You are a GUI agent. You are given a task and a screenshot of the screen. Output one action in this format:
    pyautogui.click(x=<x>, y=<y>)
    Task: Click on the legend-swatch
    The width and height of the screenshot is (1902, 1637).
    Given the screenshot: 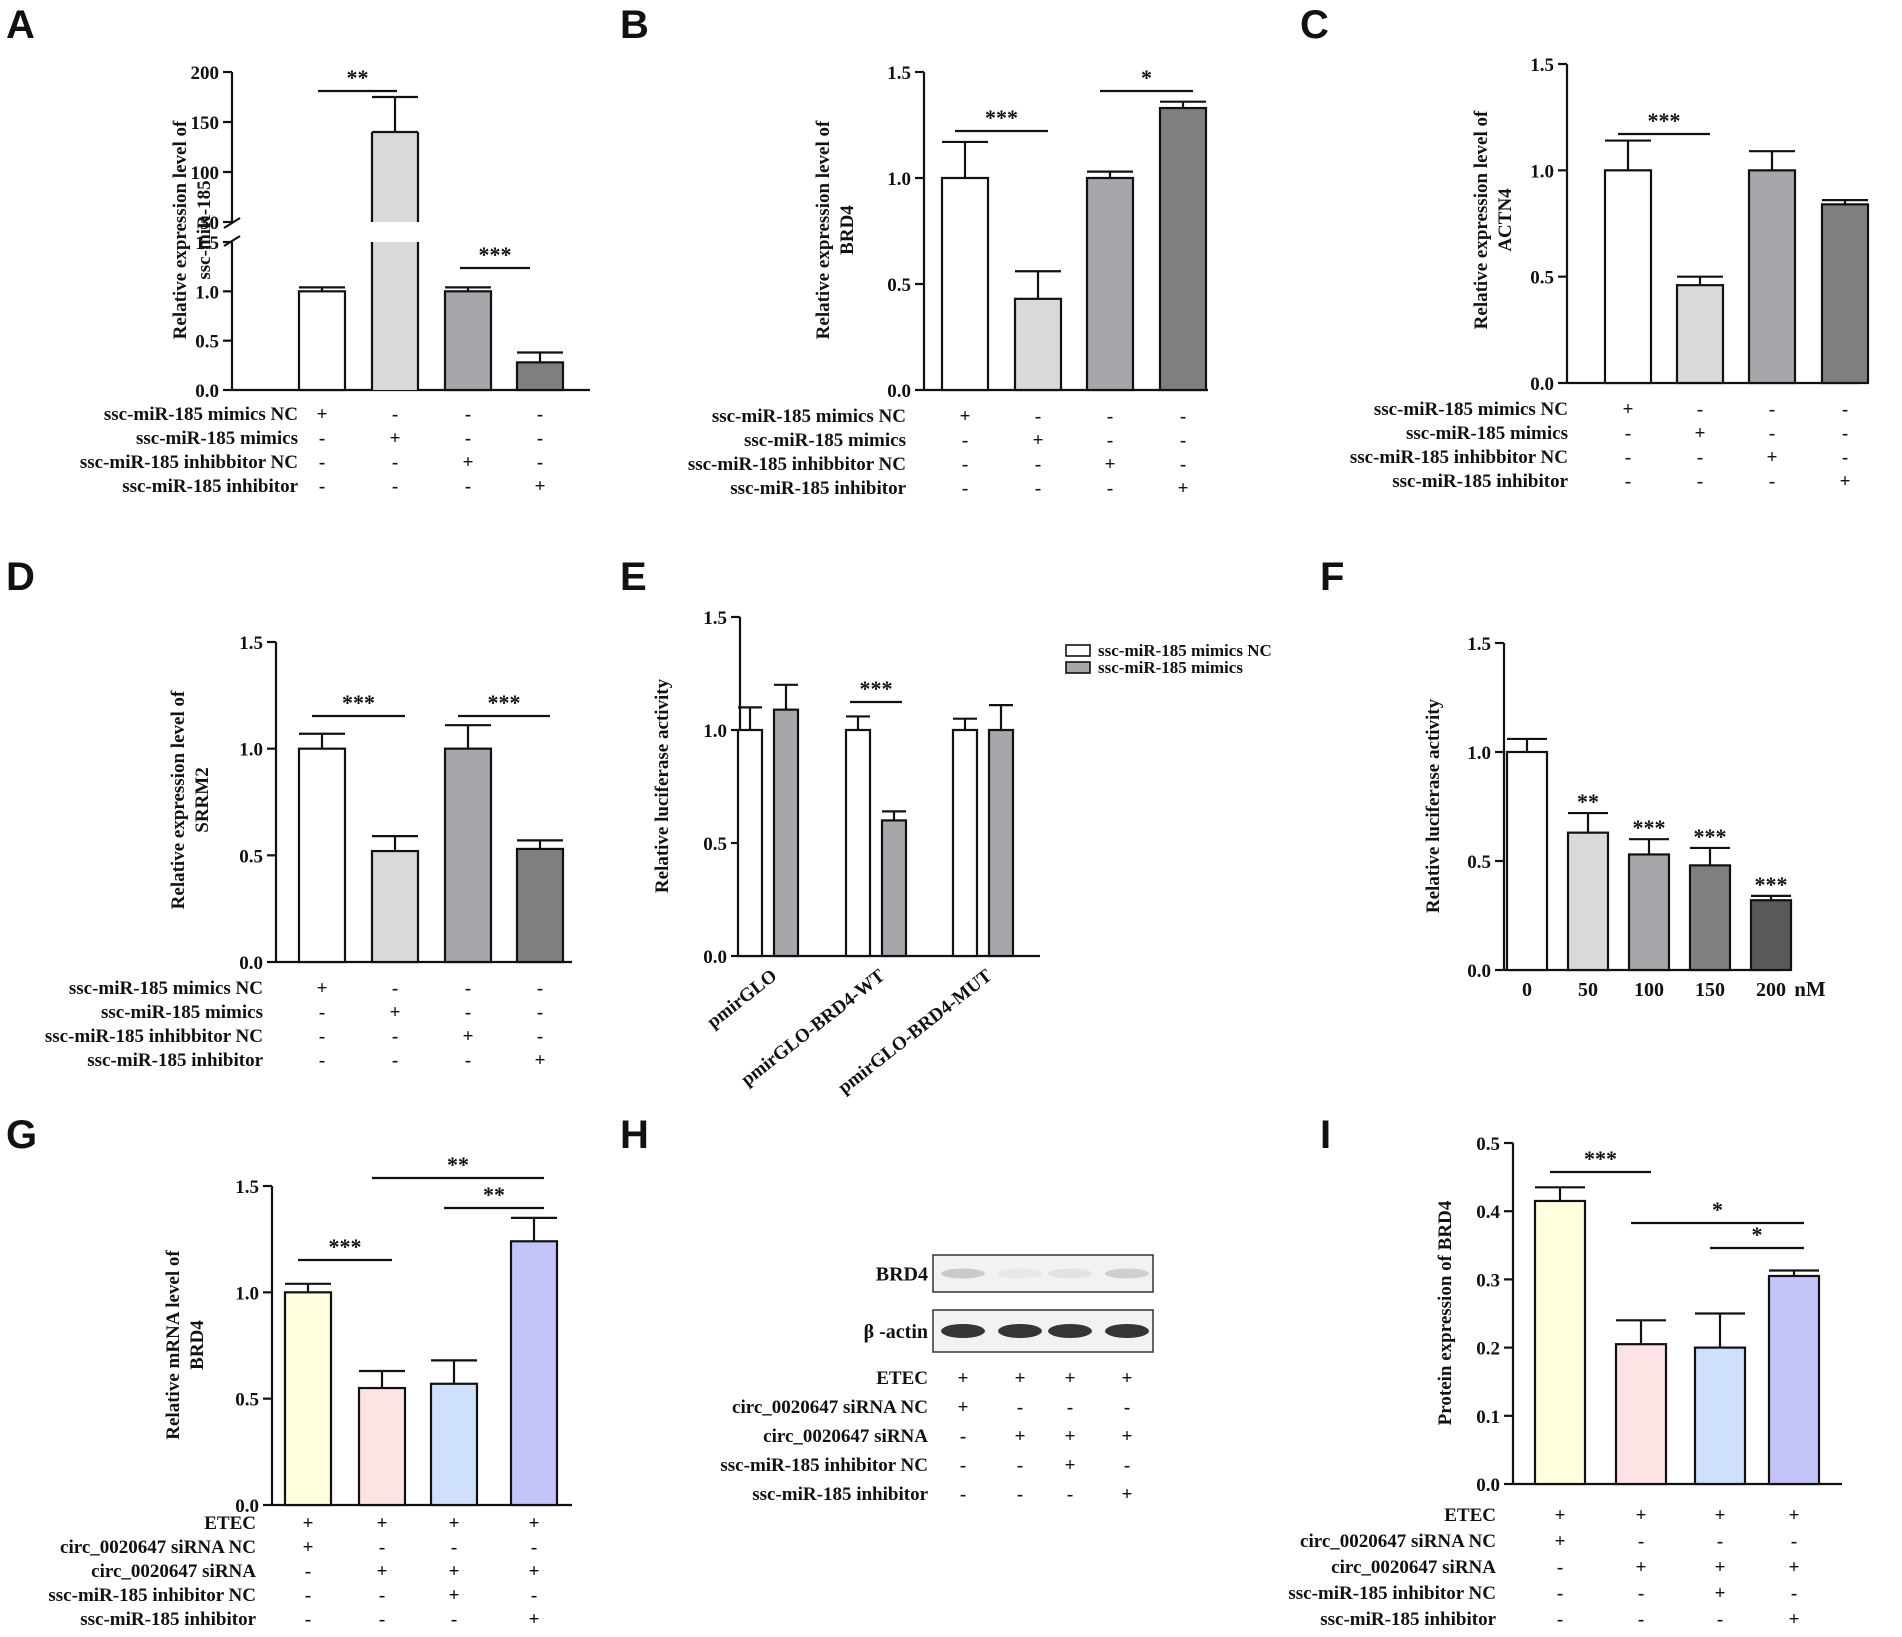 What is the action you would take?
    pyautogui.click(x=1078, y=667)
    